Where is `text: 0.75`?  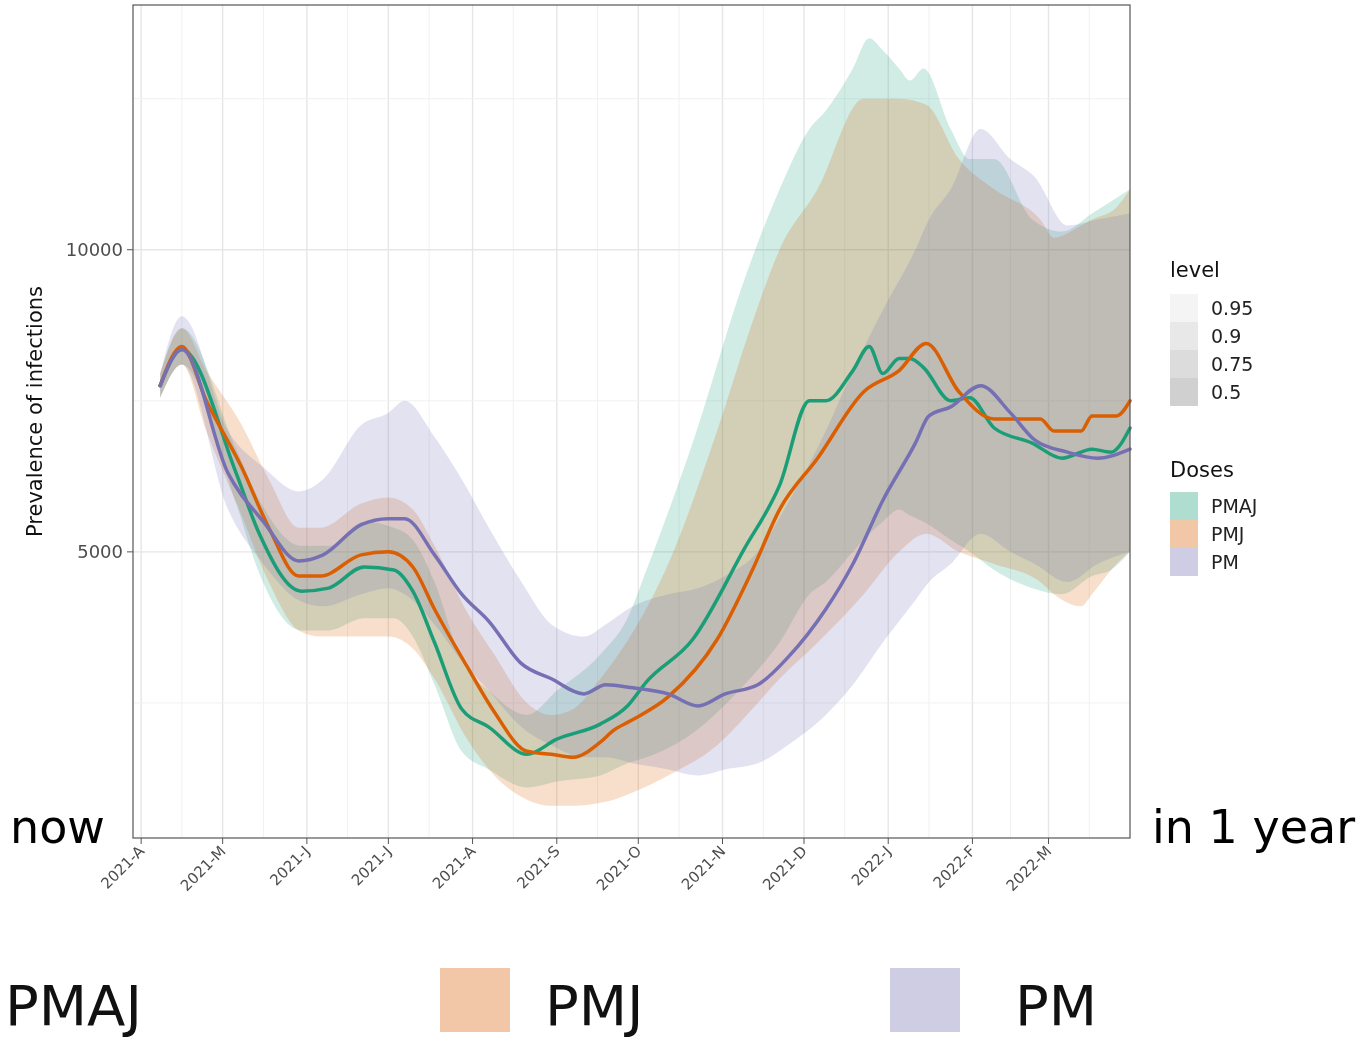 text: 0.75 is located at coordinates (1232, 363).